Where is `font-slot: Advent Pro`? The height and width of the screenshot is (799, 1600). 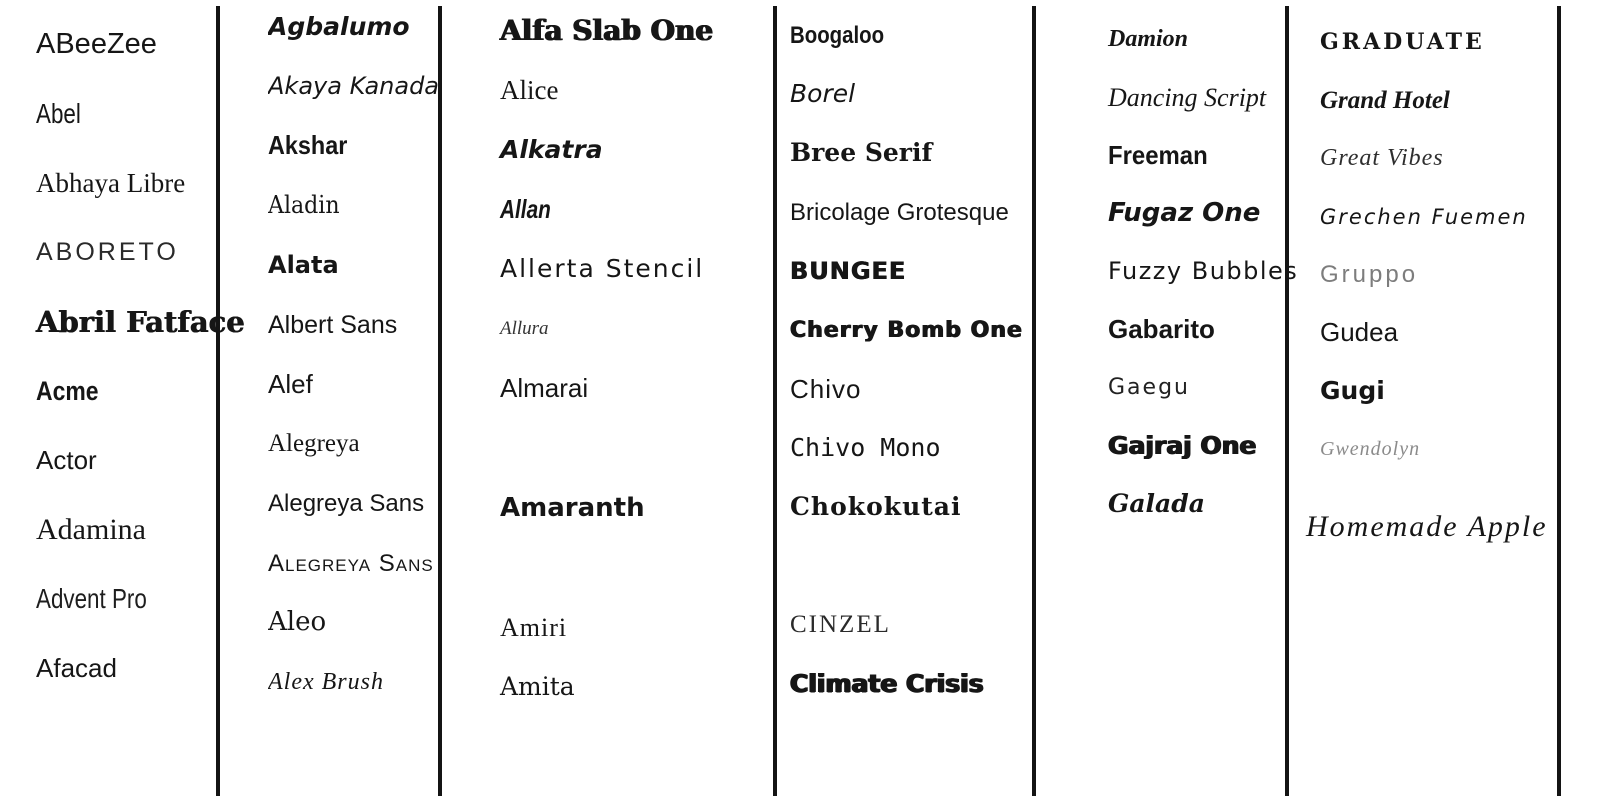
font-slot: Advent Pro is located at coordinates (126, 598).